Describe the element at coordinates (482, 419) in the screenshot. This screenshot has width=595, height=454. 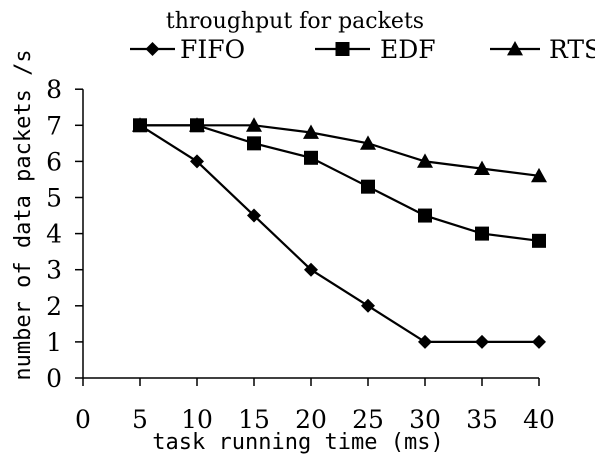
I see `x-tick-label: 35` at that location.